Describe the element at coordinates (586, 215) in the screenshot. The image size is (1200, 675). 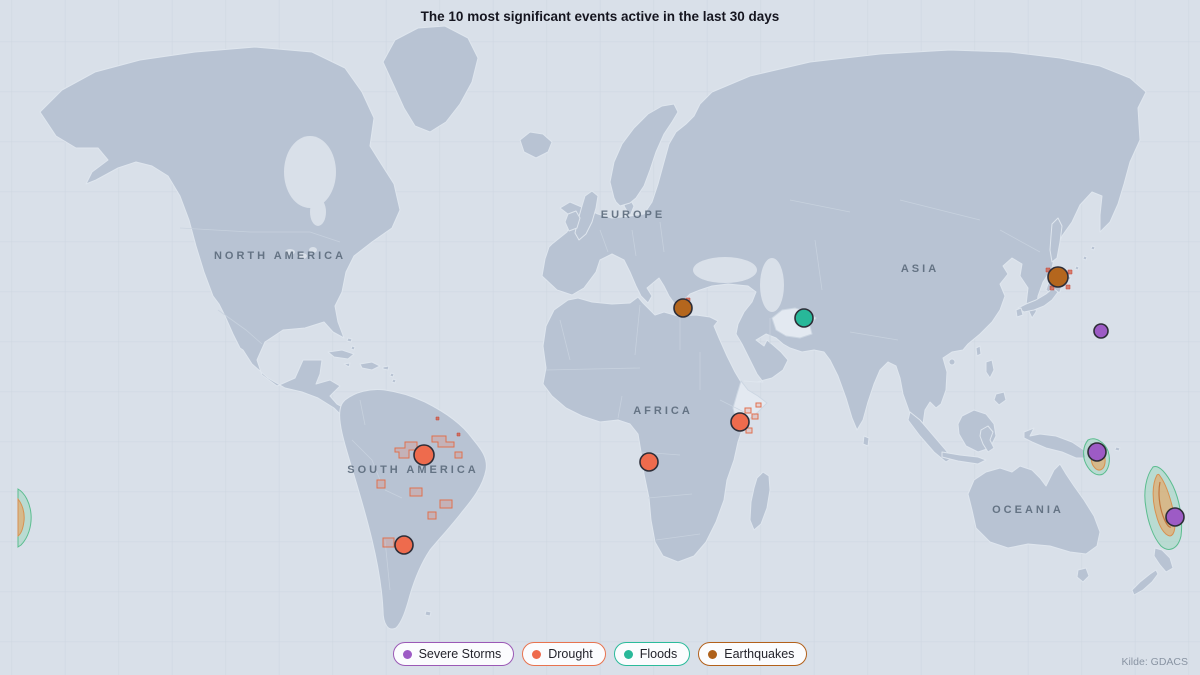
I see `island-great-britain` at that location.